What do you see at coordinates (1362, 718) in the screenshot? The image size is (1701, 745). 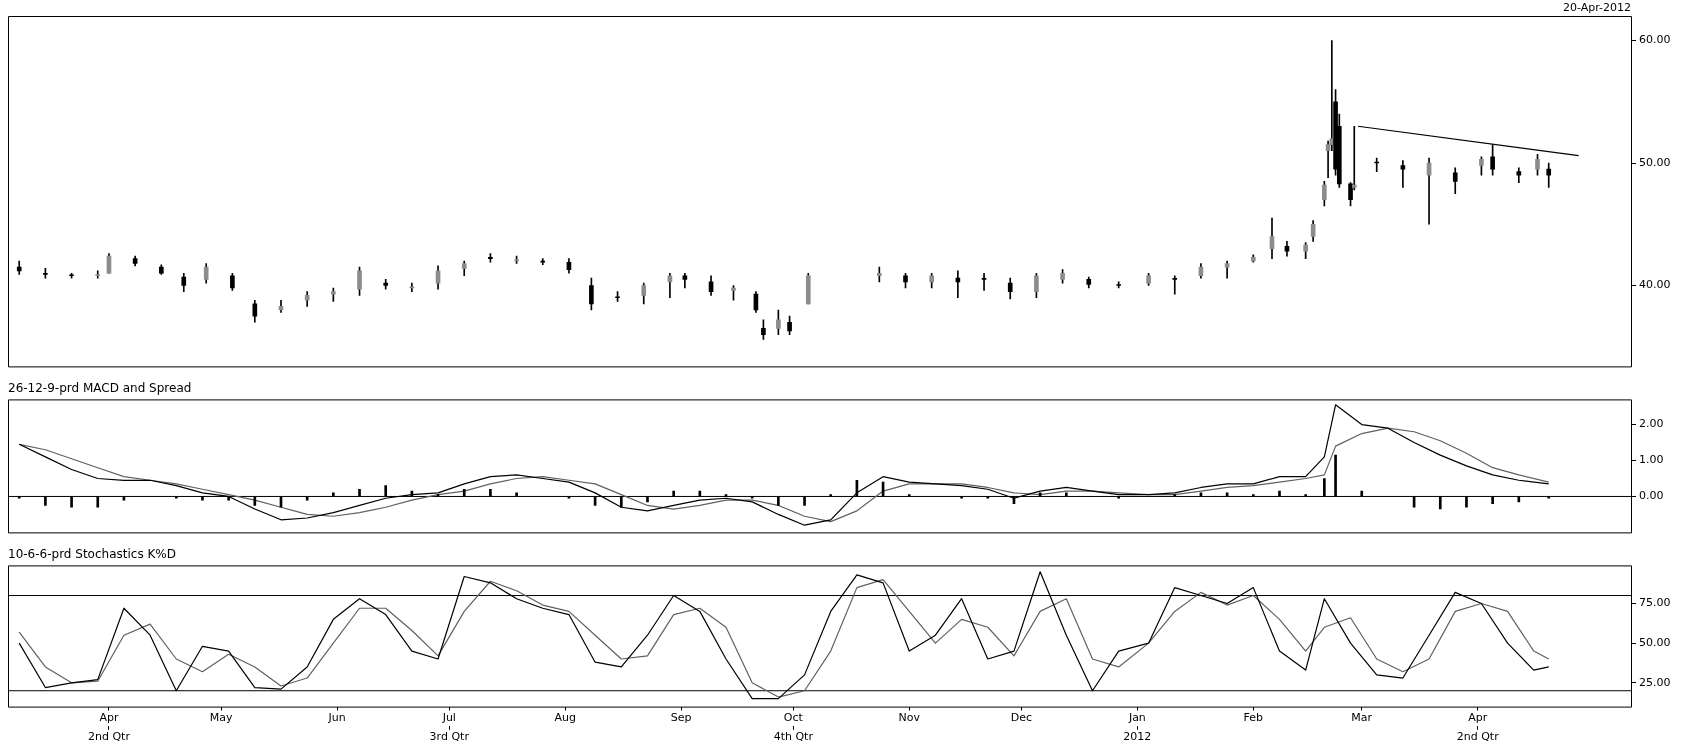 I see `x-tick-label: Mar` at bounding box center [1362, 718].